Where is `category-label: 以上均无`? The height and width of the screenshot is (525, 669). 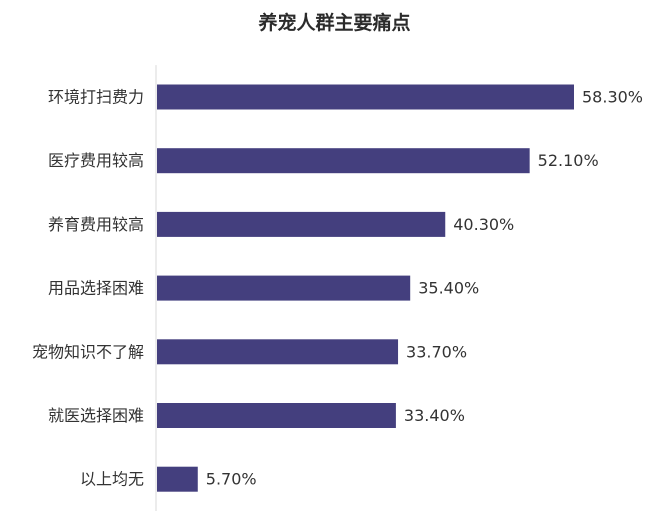 category-label: 以上均无 is located at coordinates (112, 479).